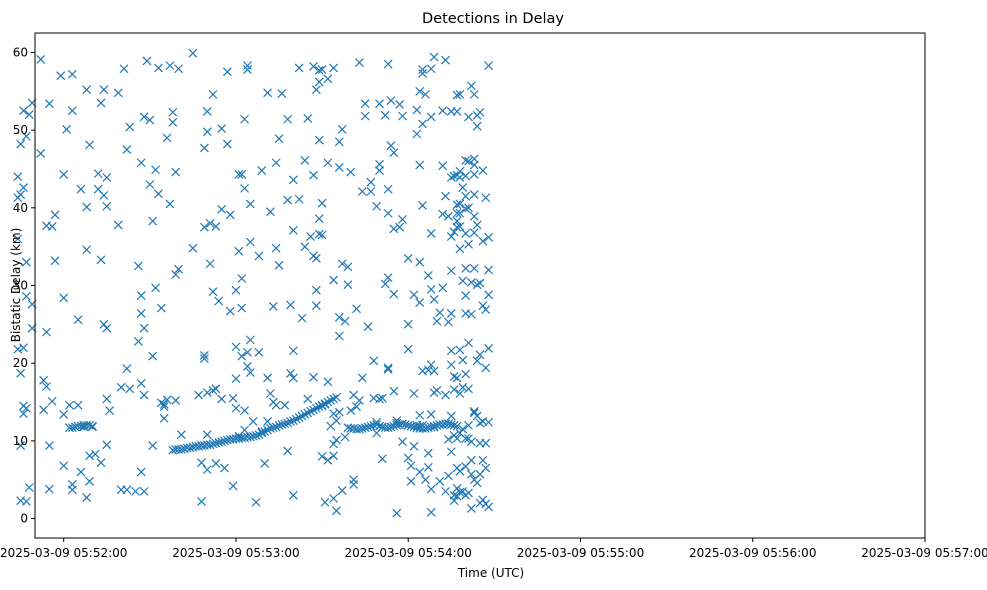 The image size is (987, 590). Describe the element at coordinates (20, 363) in the screenshot. I see `y-tick-label: 20` at that location.